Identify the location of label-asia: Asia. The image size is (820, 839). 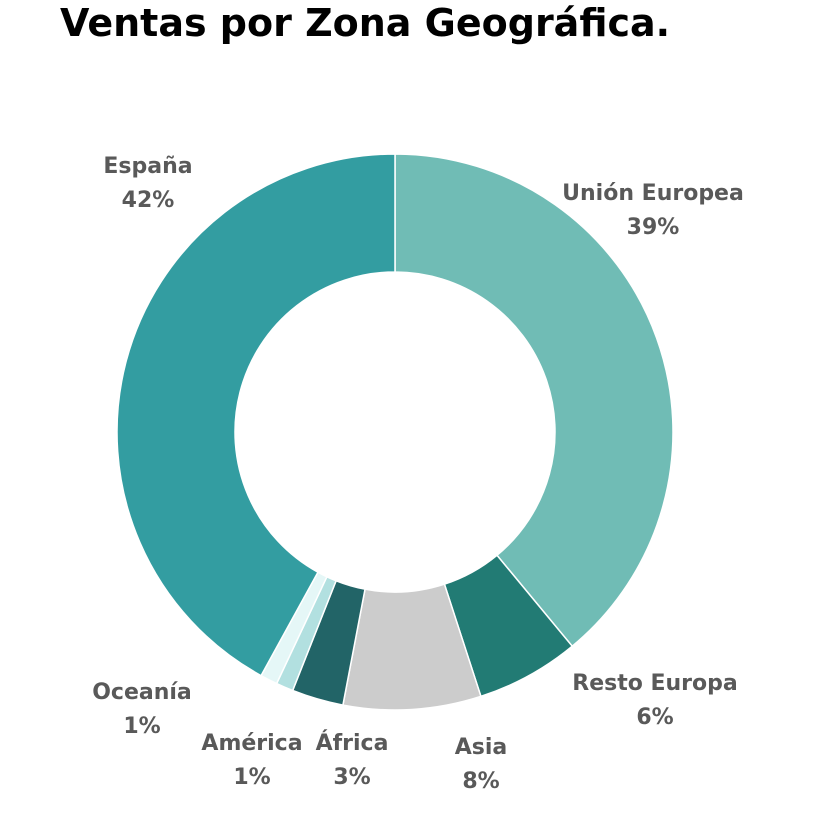
(481, 747).